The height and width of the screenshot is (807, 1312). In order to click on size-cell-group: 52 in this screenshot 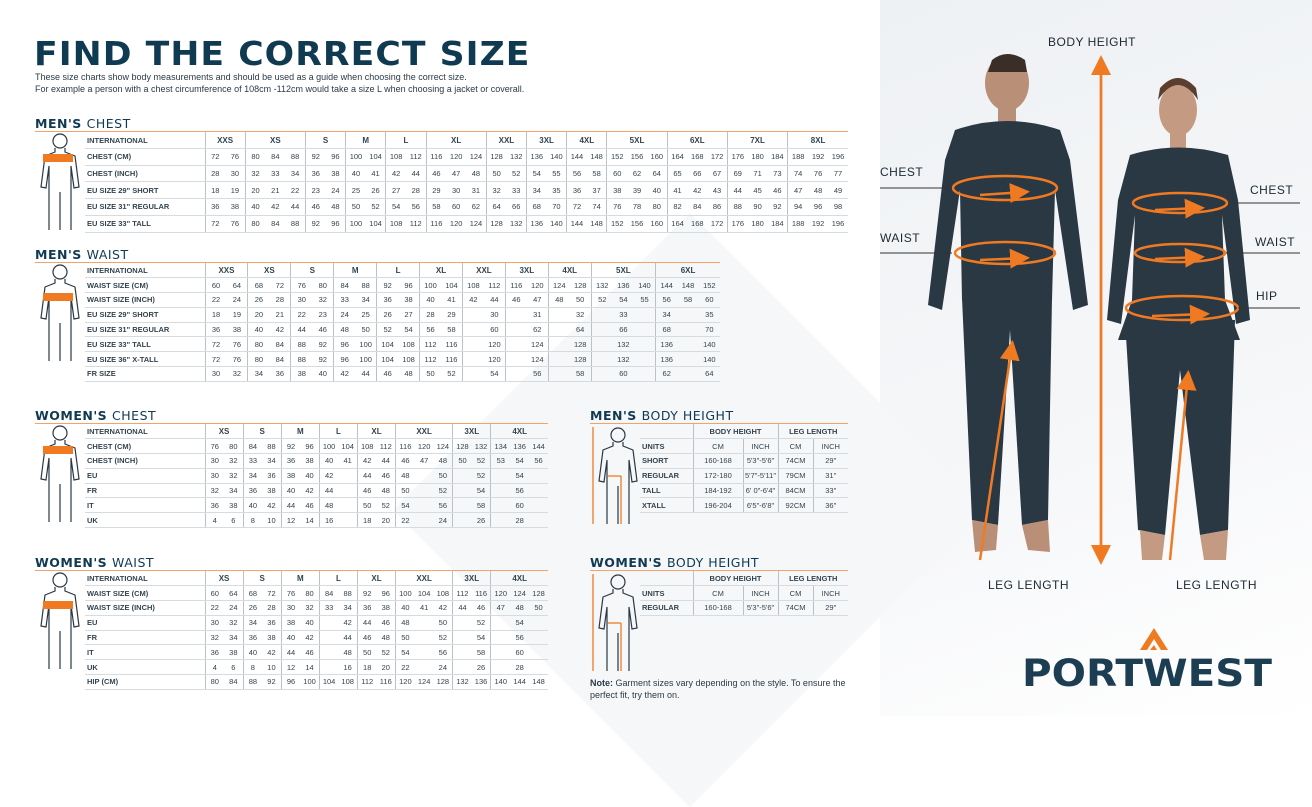, I will do `click(471, 476)`.